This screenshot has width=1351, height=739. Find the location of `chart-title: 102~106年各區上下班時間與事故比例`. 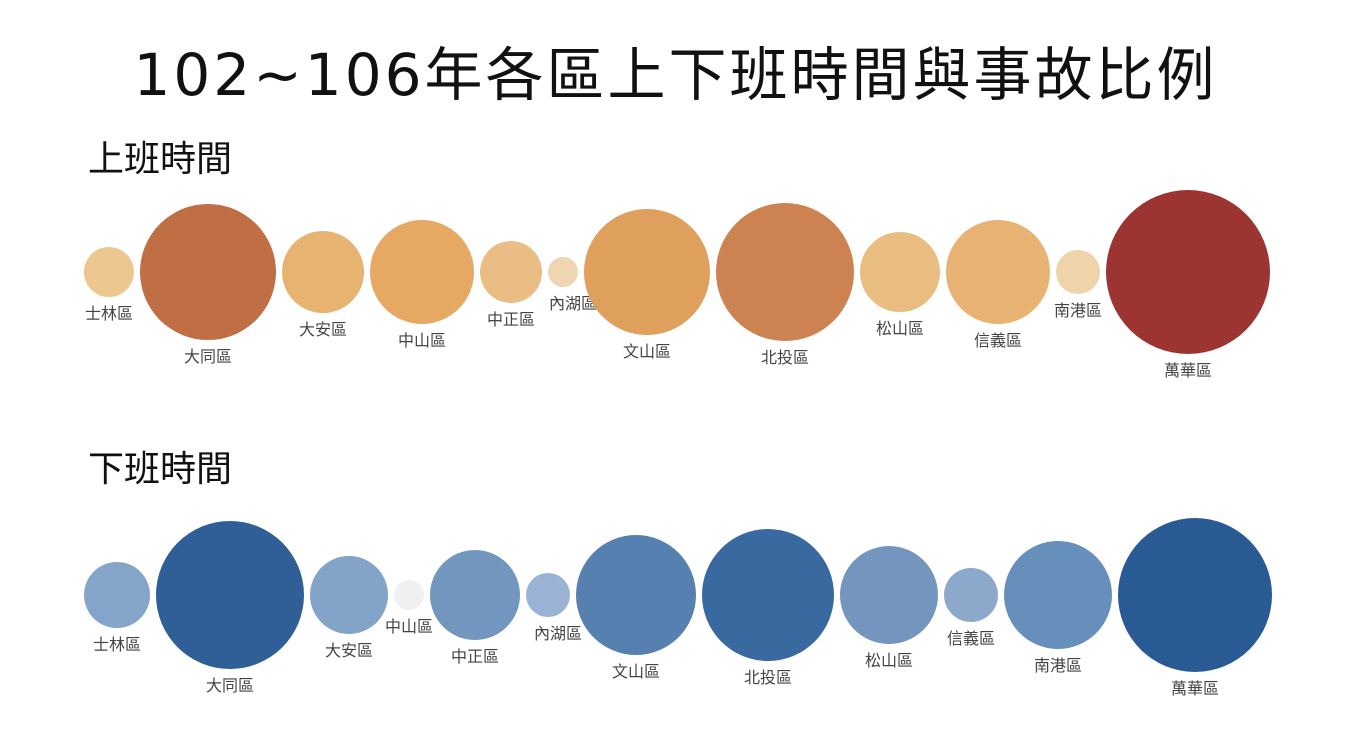

chart-title: 102~106年各區上下班時間與事故比例 is located at coordinates (675, 75).